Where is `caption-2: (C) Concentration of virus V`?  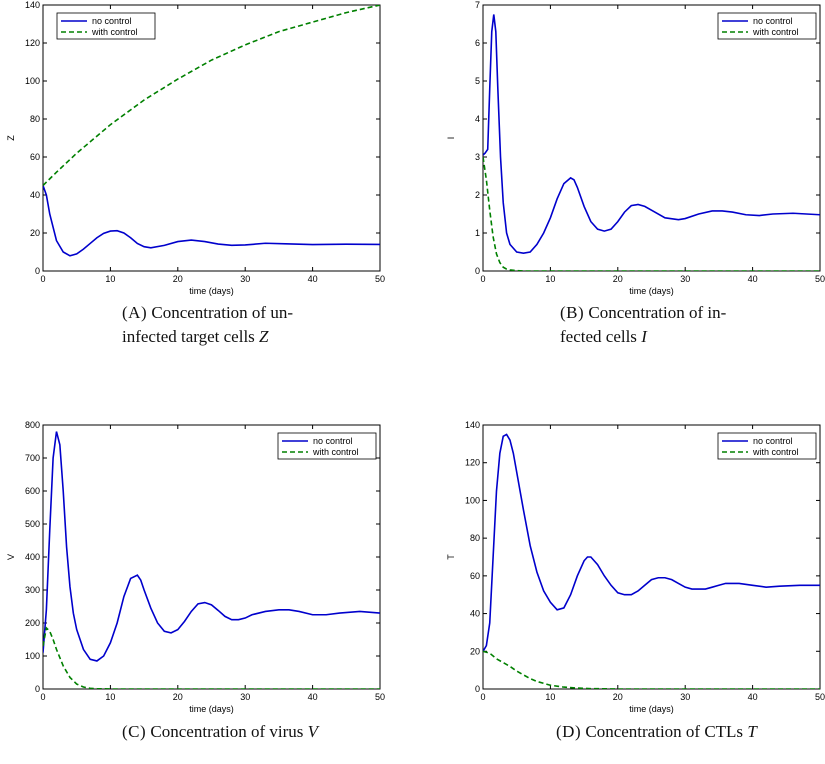 caption-2: (C) Concentration of virus V is located at coordinates (220, 732).